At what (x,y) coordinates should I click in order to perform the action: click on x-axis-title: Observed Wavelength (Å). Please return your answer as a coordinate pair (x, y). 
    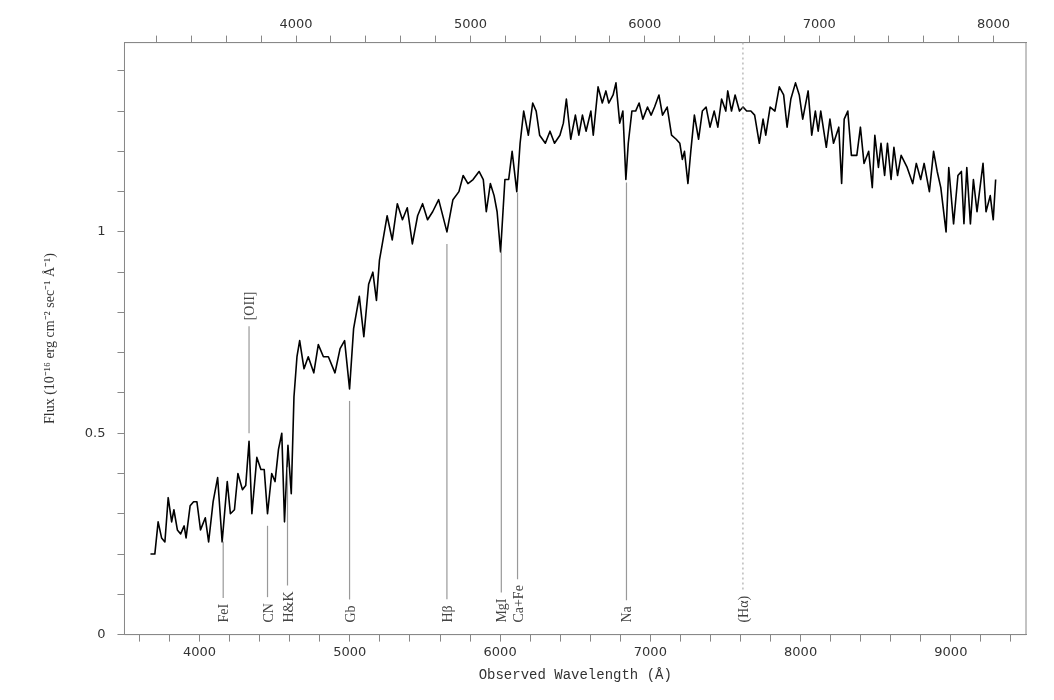
    Looking at the image, I should click on (575, 675).